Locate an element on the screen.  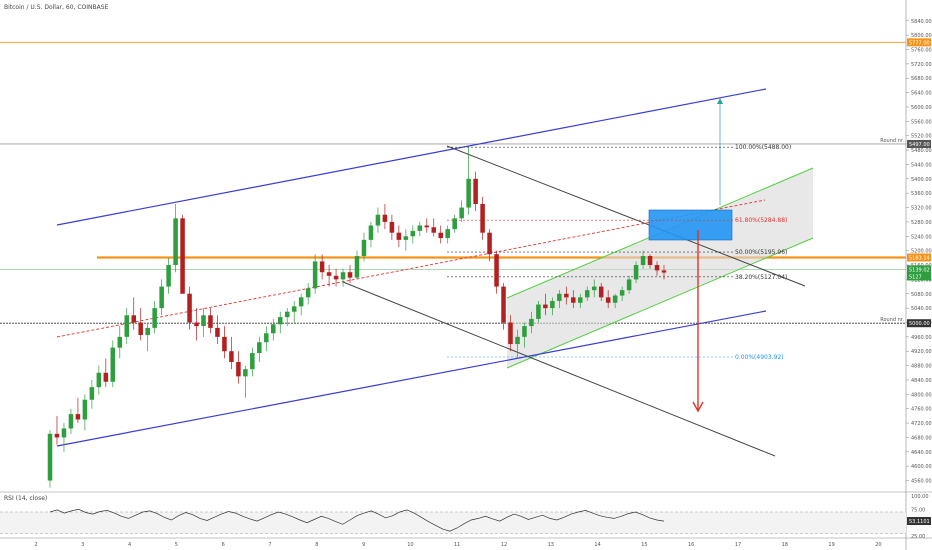
green-channel-lower-line is located at coordinates (660, 303).